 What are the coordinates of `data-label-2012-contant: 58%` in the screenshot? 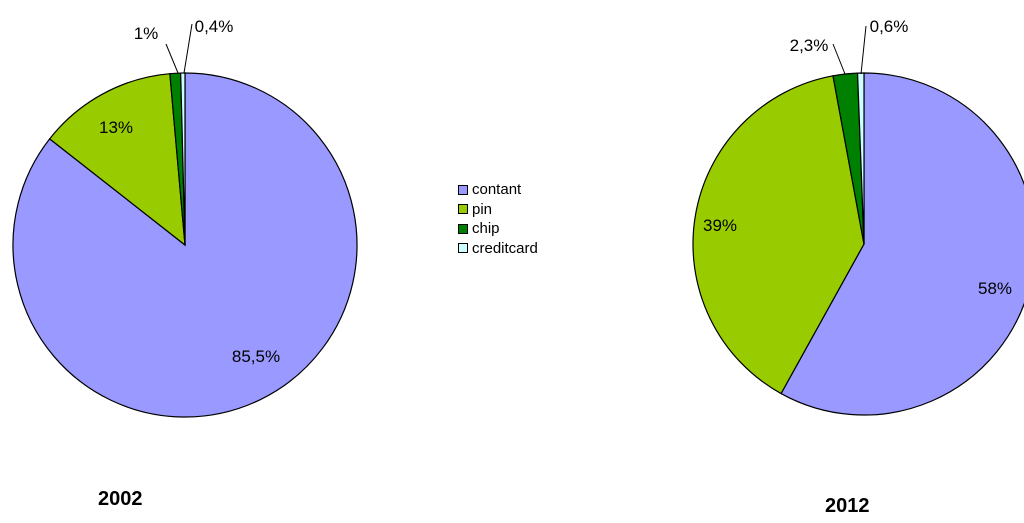 It's located at (995, 288).